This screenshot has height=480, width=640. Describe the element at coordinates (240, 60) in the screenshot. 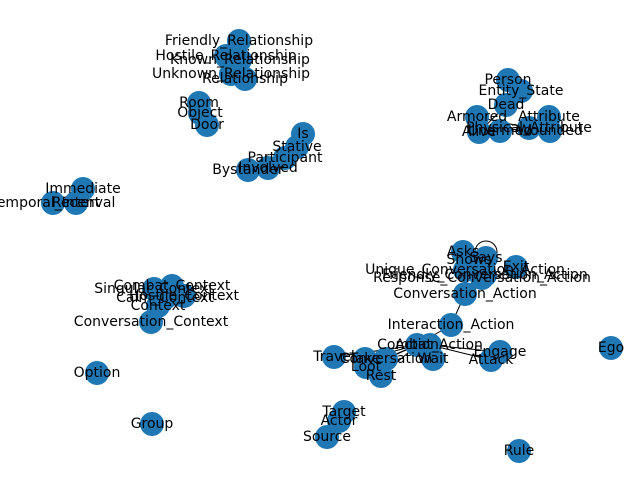

I see `node-label-known-relationship: Known_Relationship` at that location.